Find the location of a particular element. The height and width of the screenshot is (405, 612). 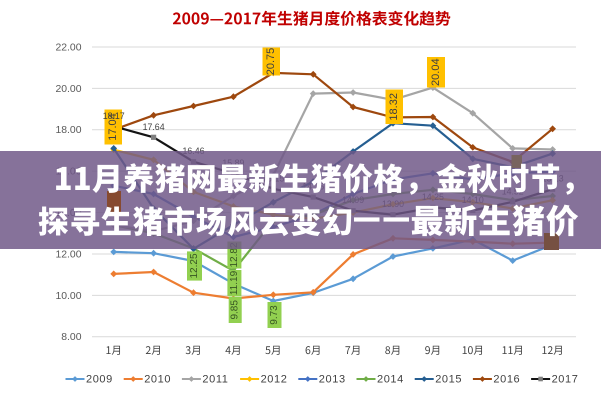

svg-text: 22.00 is located at coordinates (68, 47).